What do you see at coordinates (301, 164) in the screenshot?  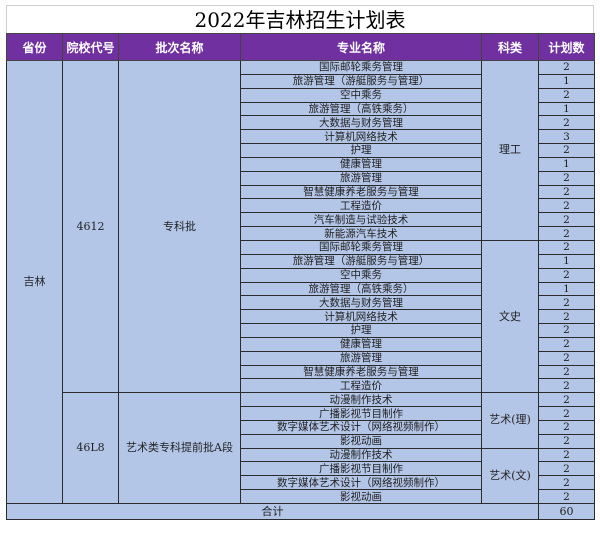 I see `table-row: 健康管理 1` at bounding box center [301, 164].